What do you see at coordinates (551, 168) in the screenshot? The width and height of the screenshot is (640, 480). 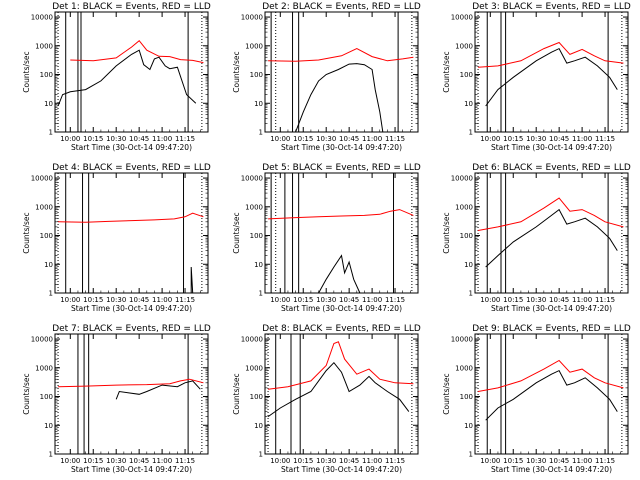 I see `panel-title: Det 6: BLACK = Events, RED = LLD` at bounding box center [551, 168].